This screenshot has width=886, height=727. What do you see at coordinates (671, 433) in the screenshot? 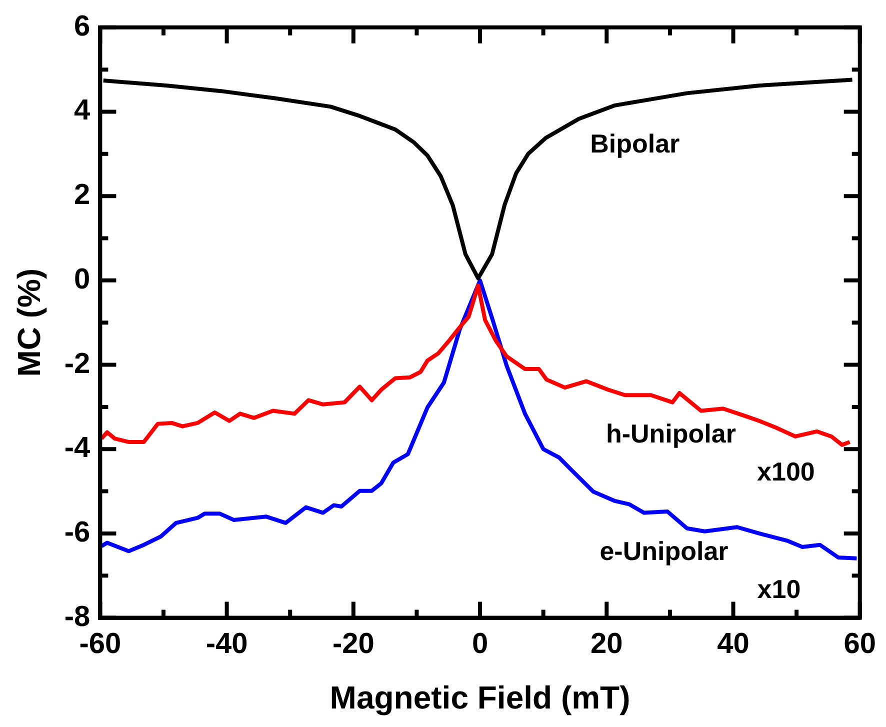
I see `series-label: h-Unipolar` at bounding box center [671, 433].